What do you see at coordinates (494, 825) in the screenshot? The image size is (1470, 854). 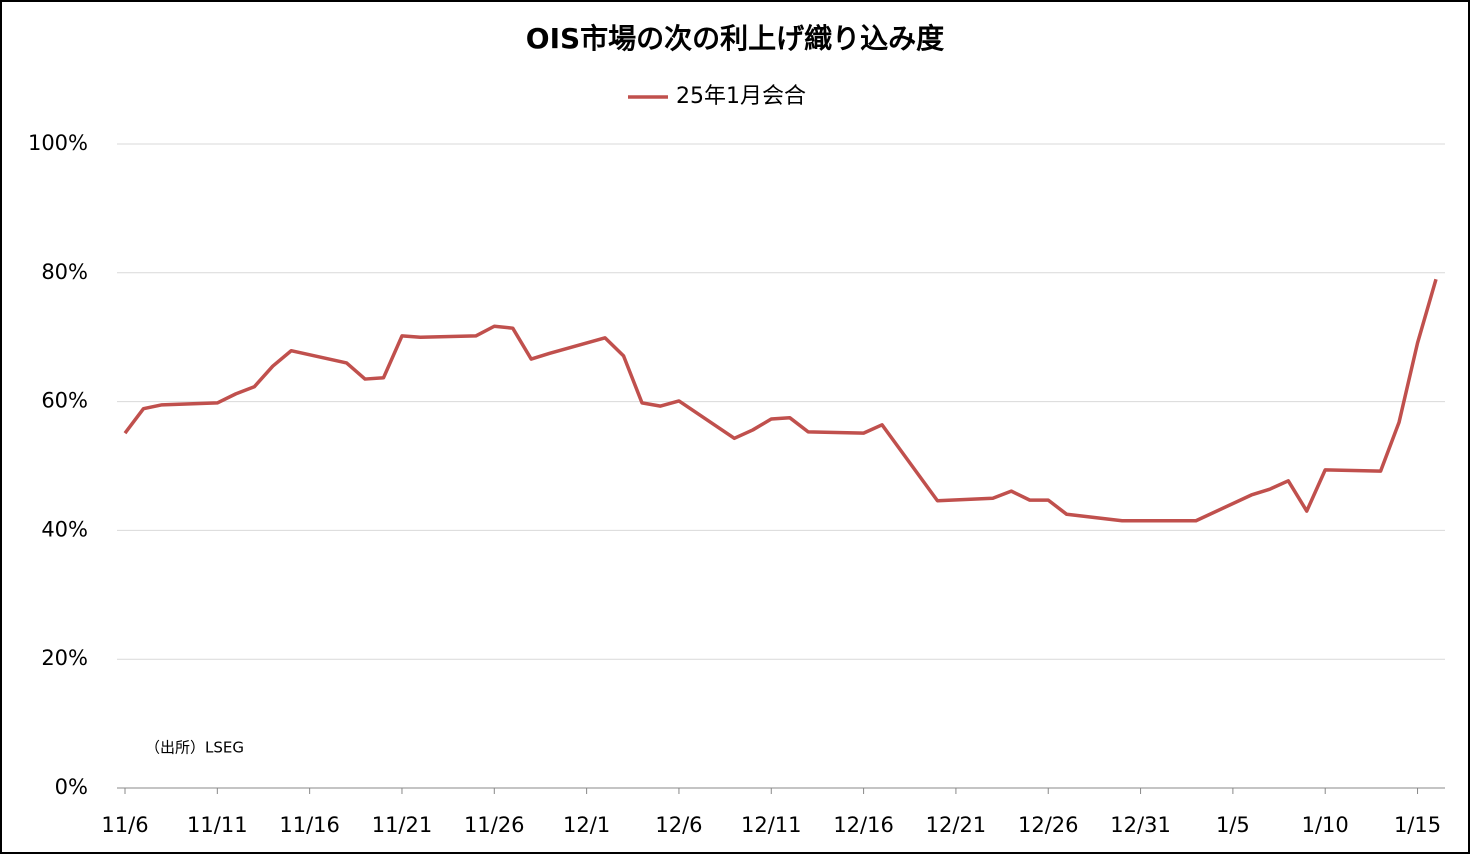 I see `x-tick-label: 11/26` at bounding box center [494, 825].